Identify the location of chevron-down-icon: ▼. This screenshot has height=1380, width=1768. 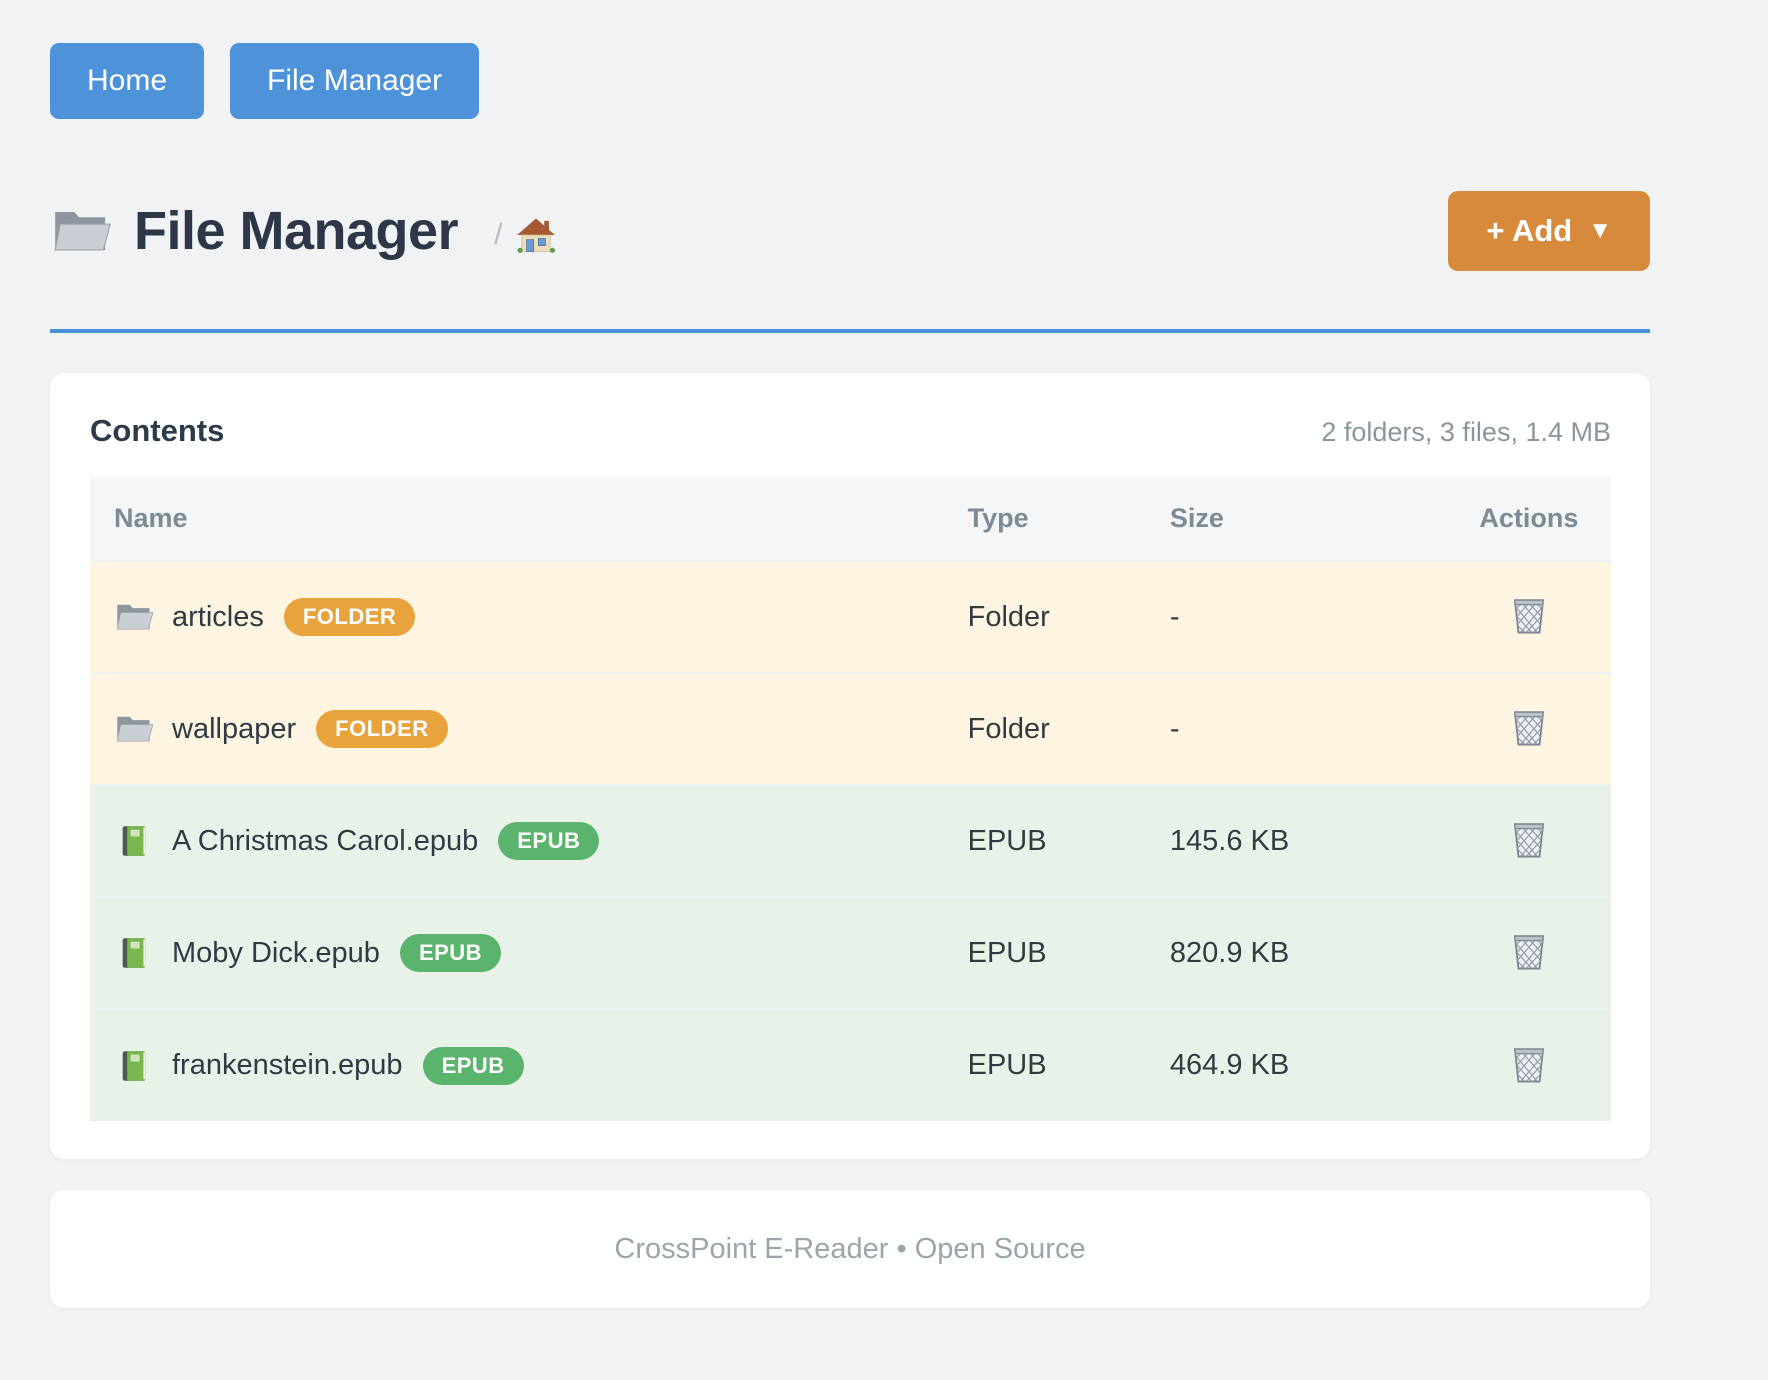
(1600, 230).